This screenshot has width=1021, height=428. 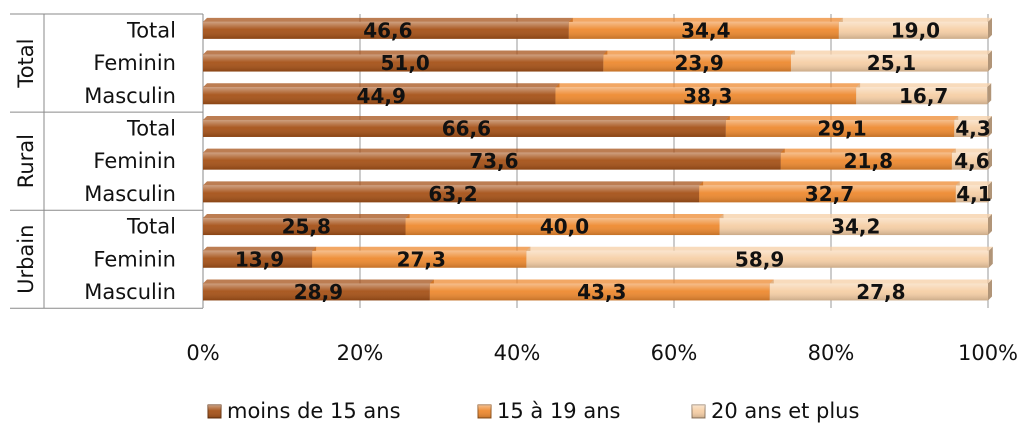 What do you see at coordinates (134, 259) in the screenshot?
I see `category-label: Feminin` at bounding box center [134, 259].